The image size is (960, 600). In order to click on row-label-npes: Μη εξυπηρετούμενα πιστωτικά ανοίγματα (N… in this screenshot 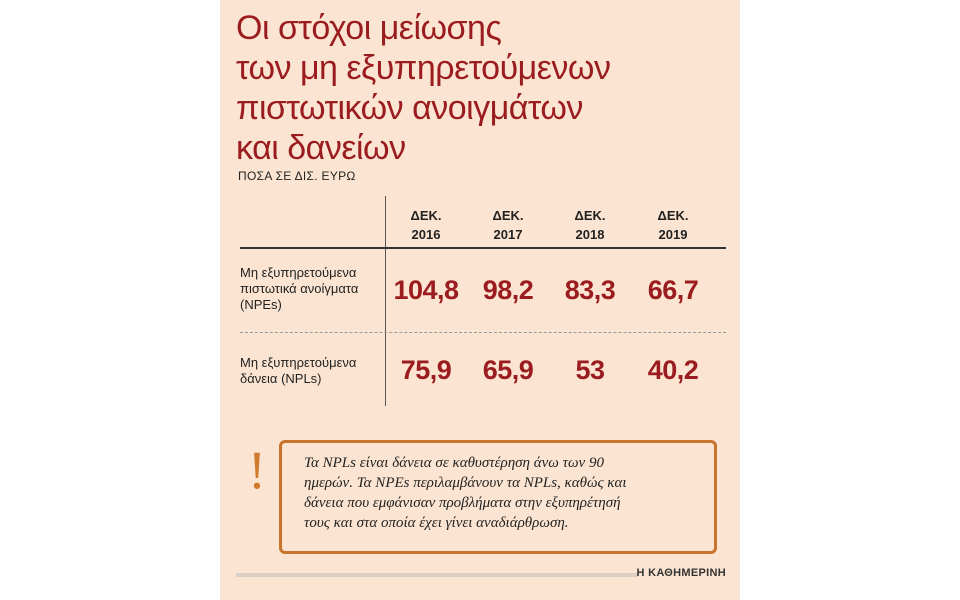, I will do `click(310, 289)`.